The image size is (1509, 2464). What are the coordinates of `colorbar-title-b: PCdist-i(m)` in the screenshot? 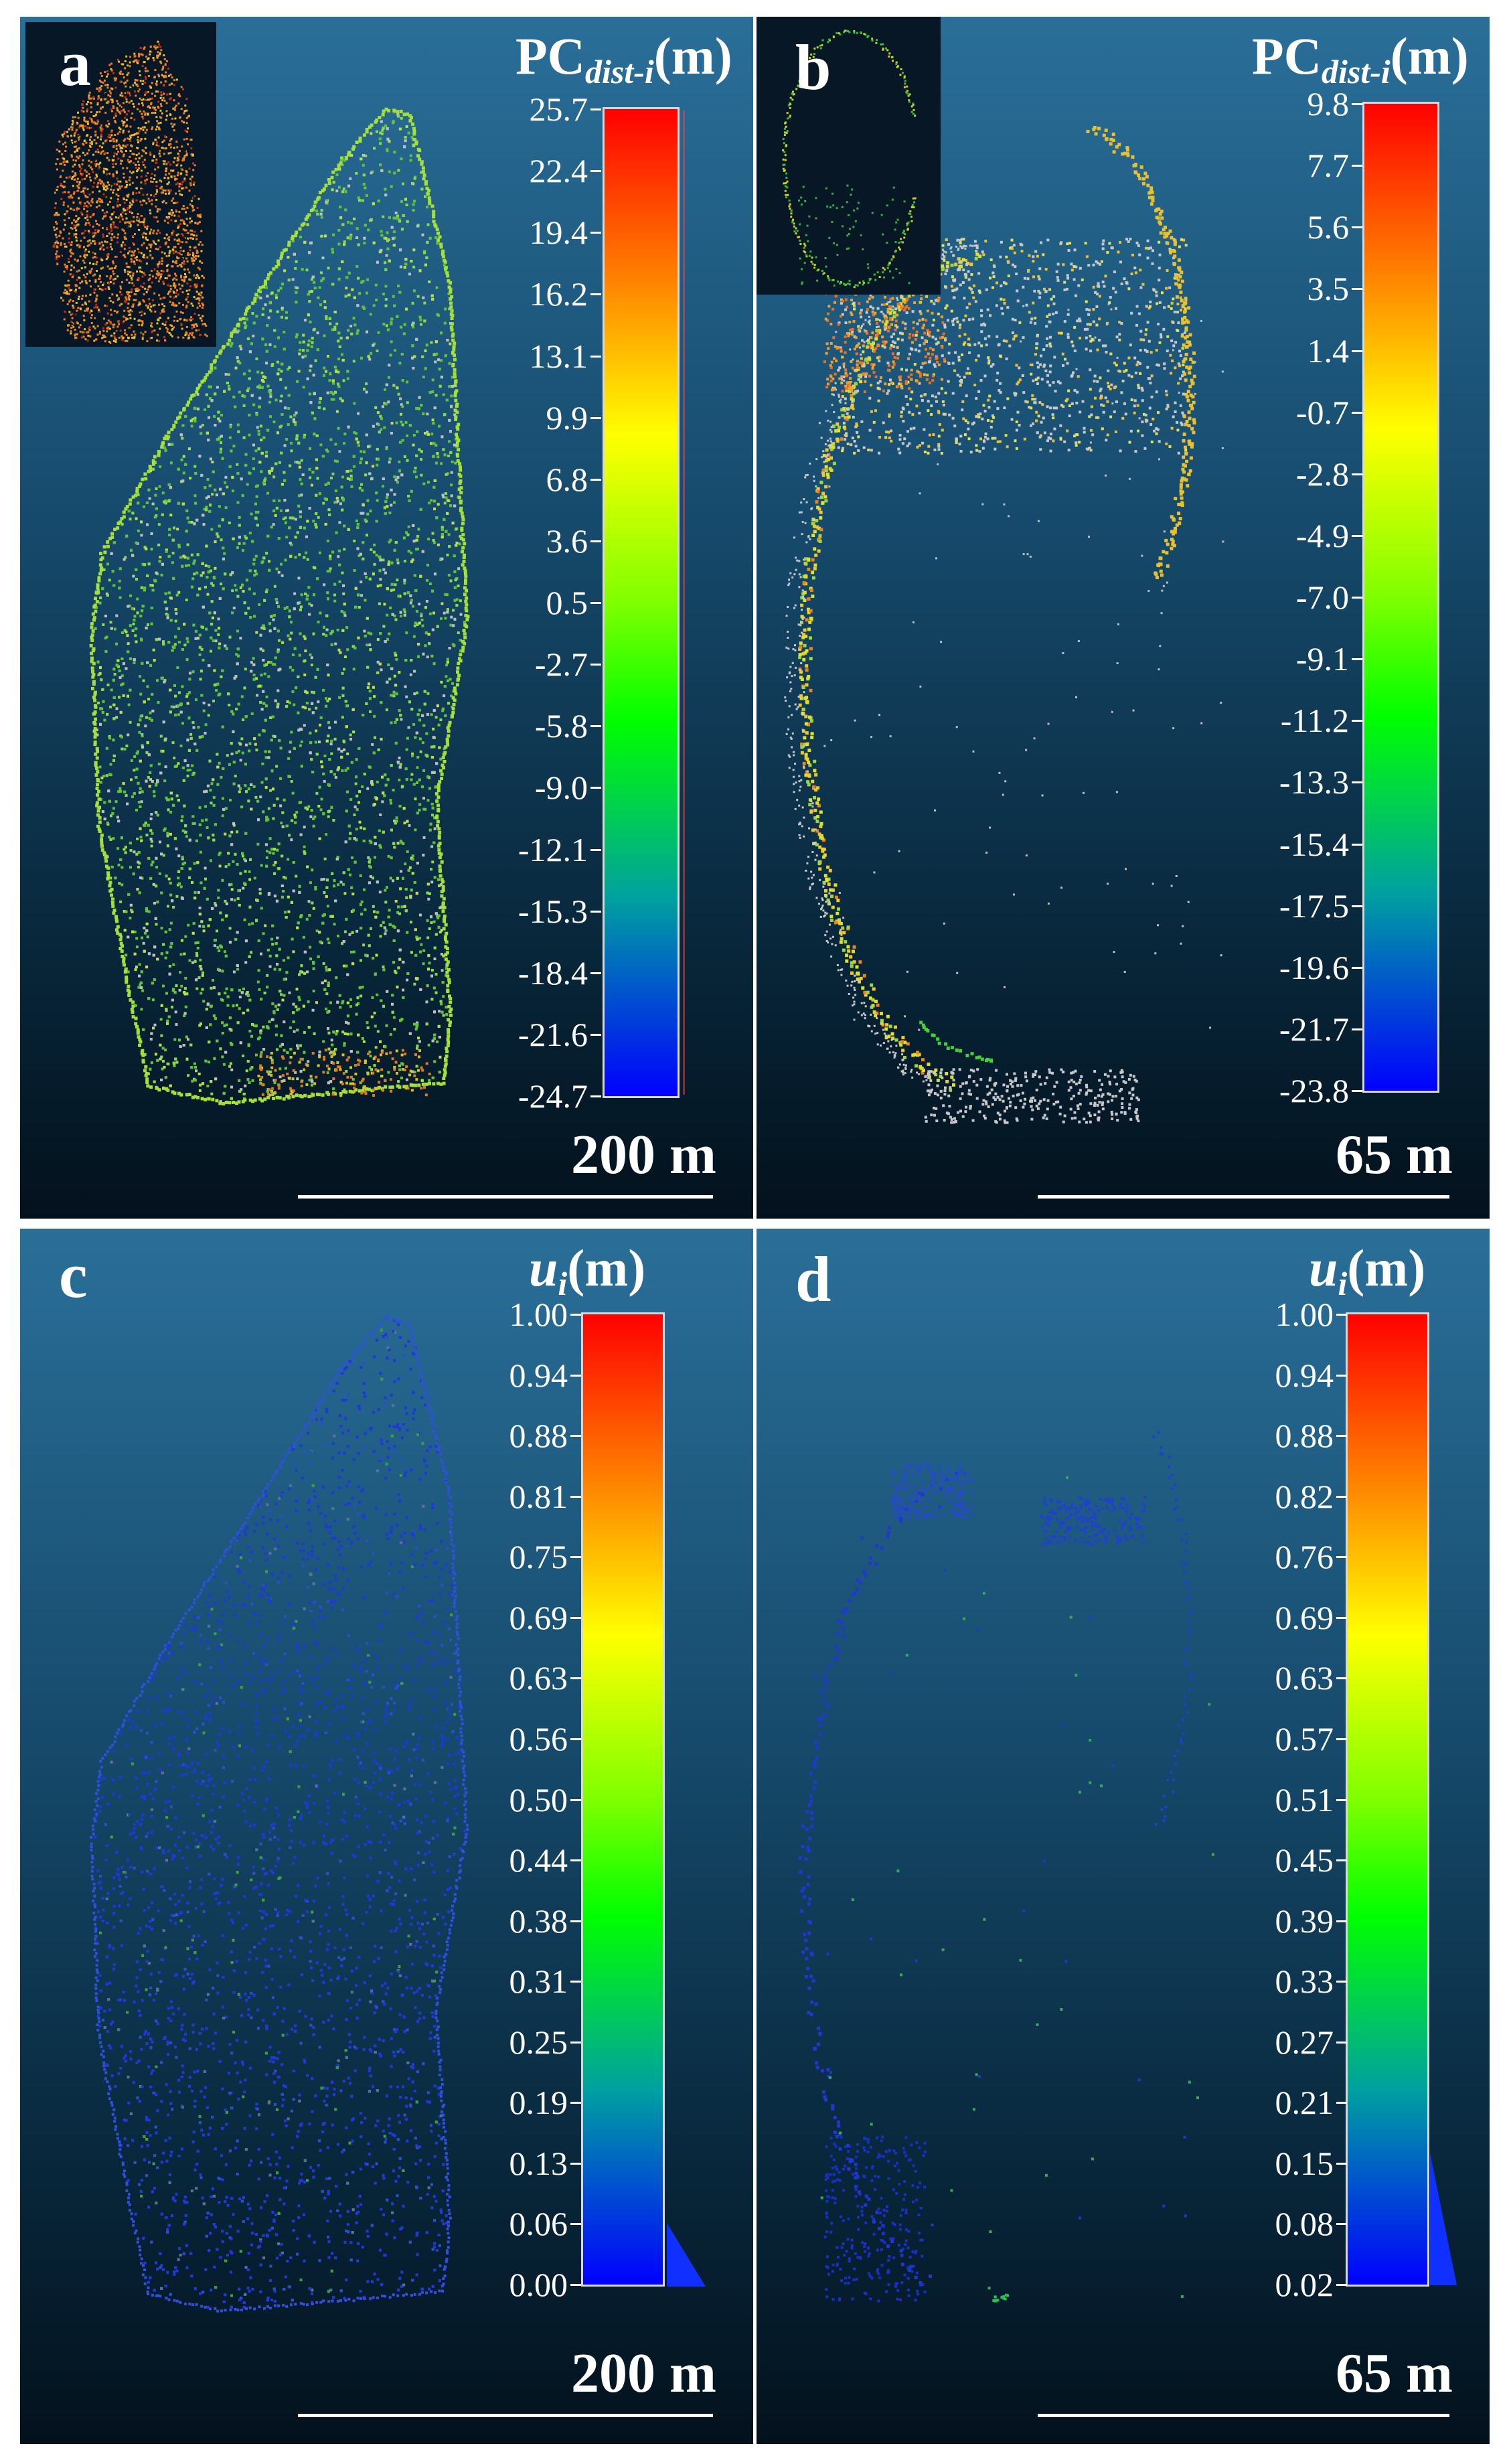 It's located at (1360, 59).